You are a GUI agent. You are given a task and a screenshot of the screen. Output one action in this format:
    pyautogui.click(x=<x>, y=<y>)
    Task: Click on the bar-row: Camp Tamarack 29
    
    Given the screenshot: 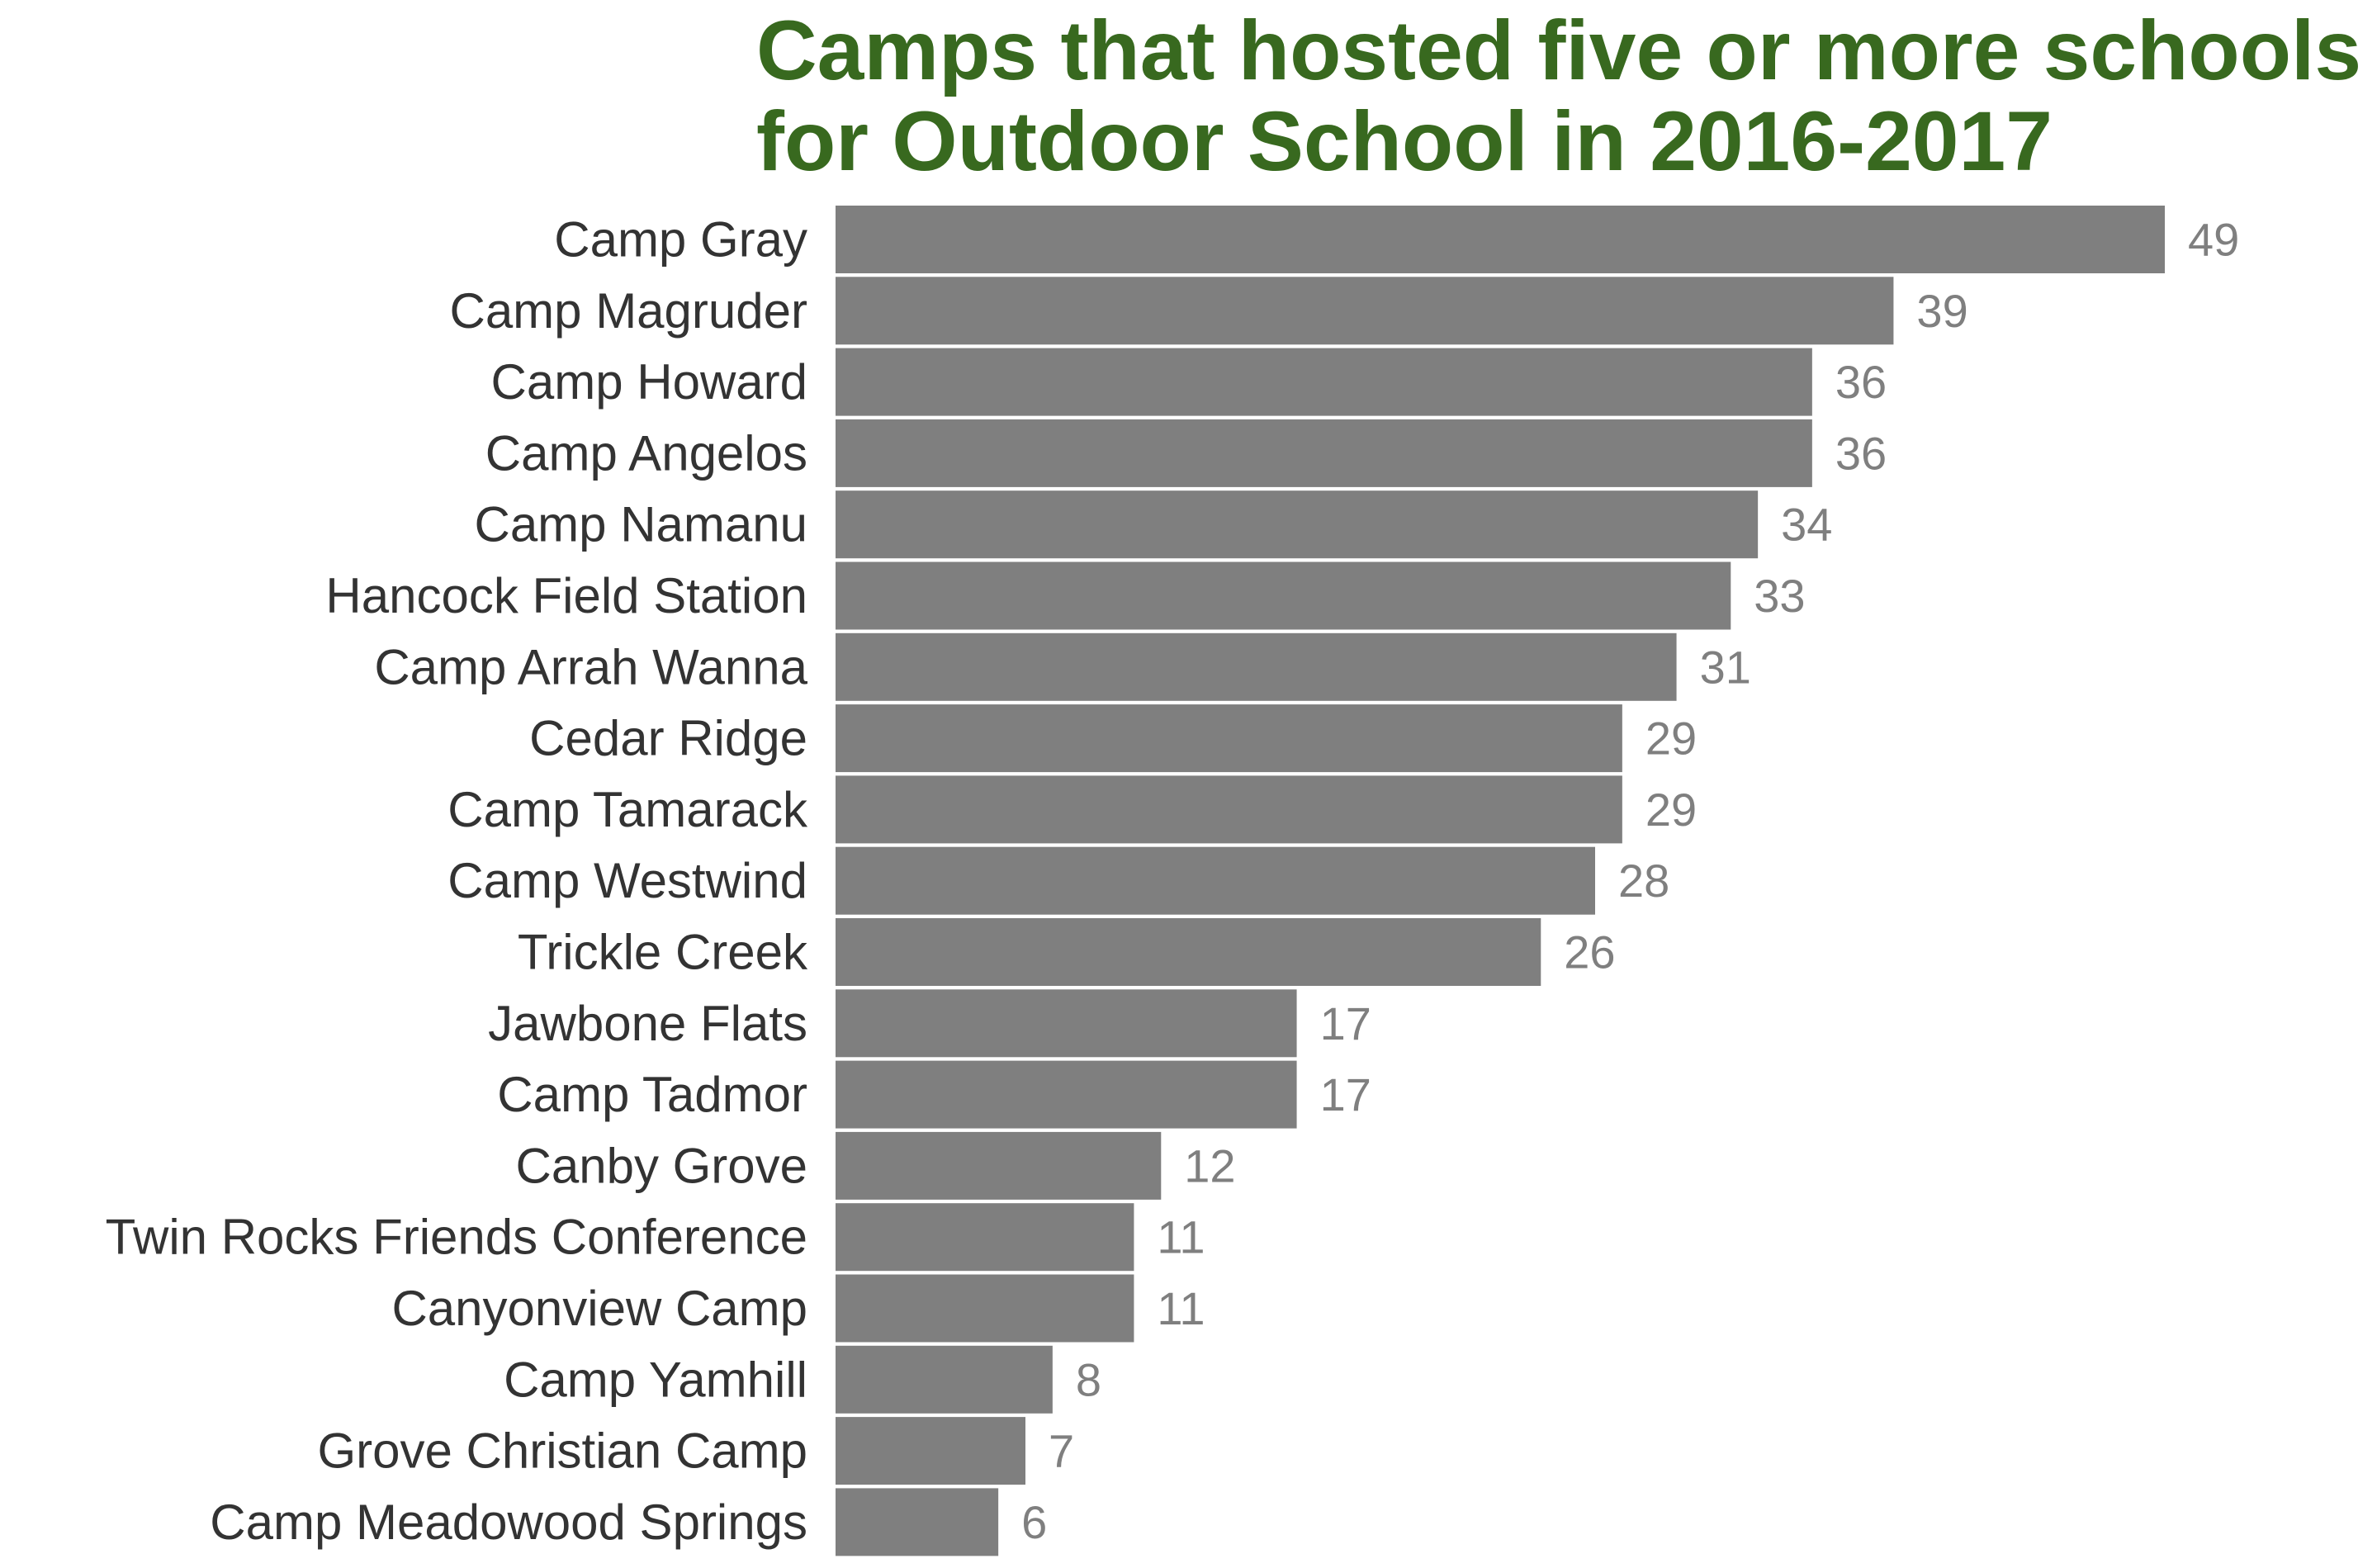 What is the action you would take?
    pyautogui.click(x=1072, y=809)
    